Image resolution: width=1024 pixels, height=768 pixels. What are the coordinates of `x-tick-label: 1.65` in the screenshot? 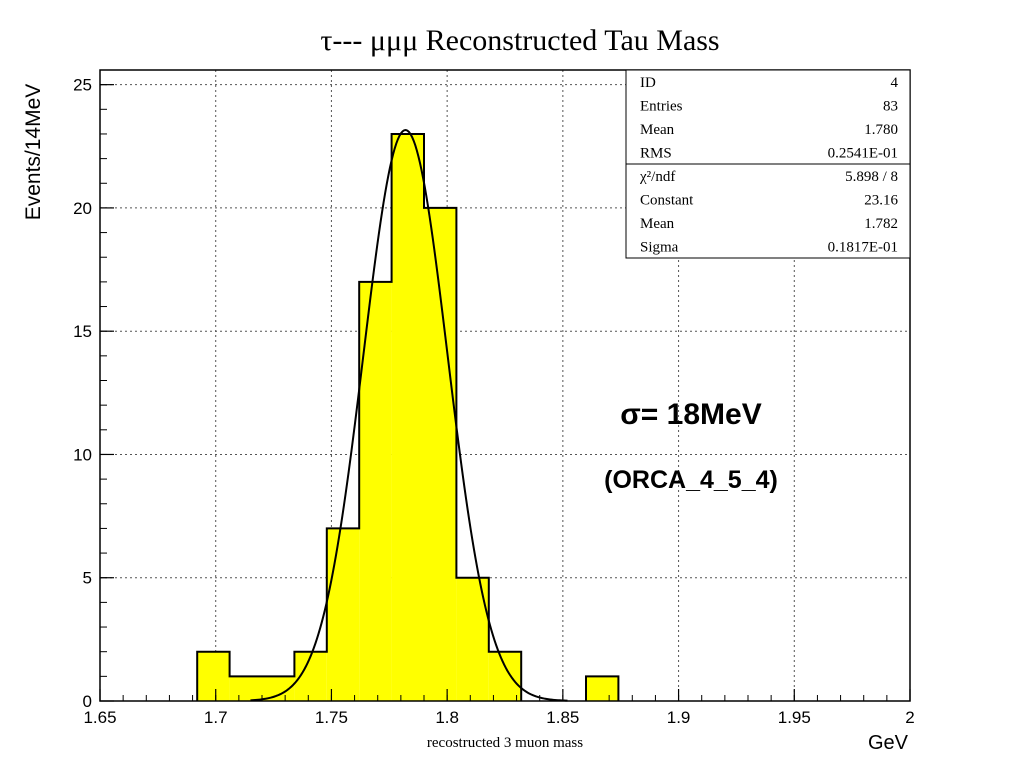 It's located at (99, 717).